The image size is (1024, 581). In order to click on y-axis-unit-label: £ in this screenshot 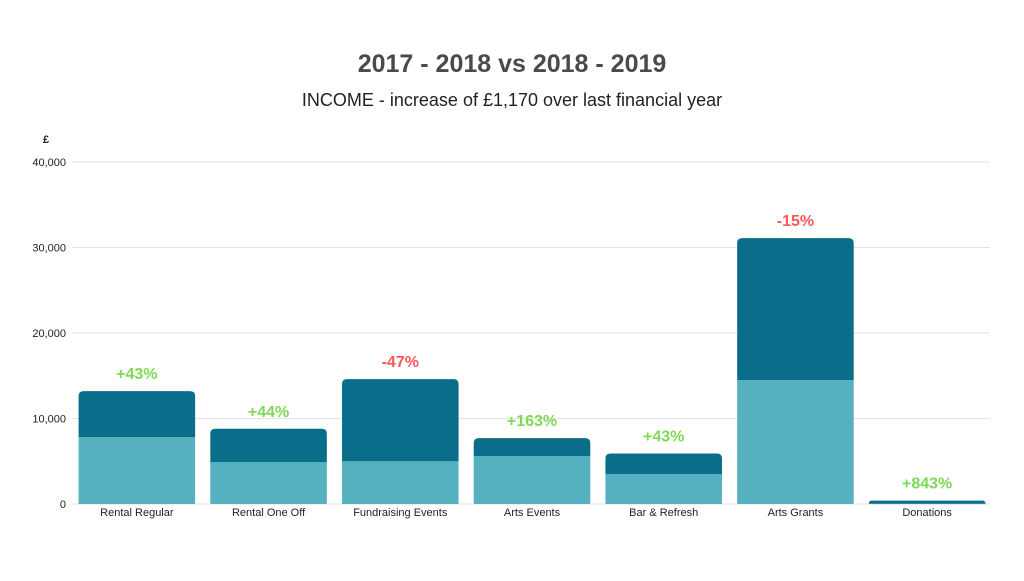, I will do `click(46, 140)`.